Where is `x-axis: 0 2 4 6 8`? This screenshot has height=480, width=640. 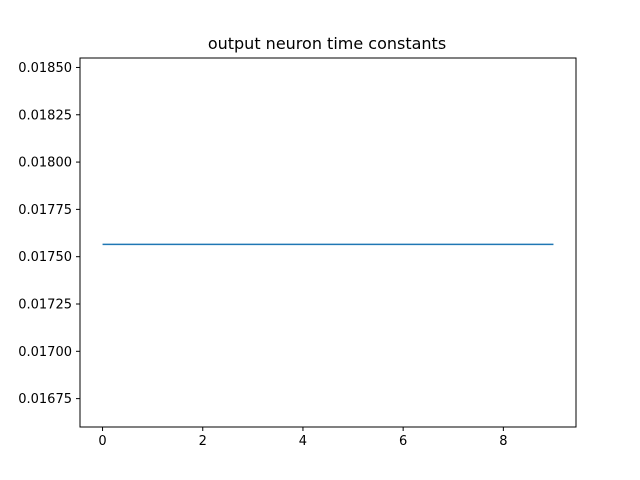
x-axis: 0 2 4 6 8 is located at coordinates (302, 438).